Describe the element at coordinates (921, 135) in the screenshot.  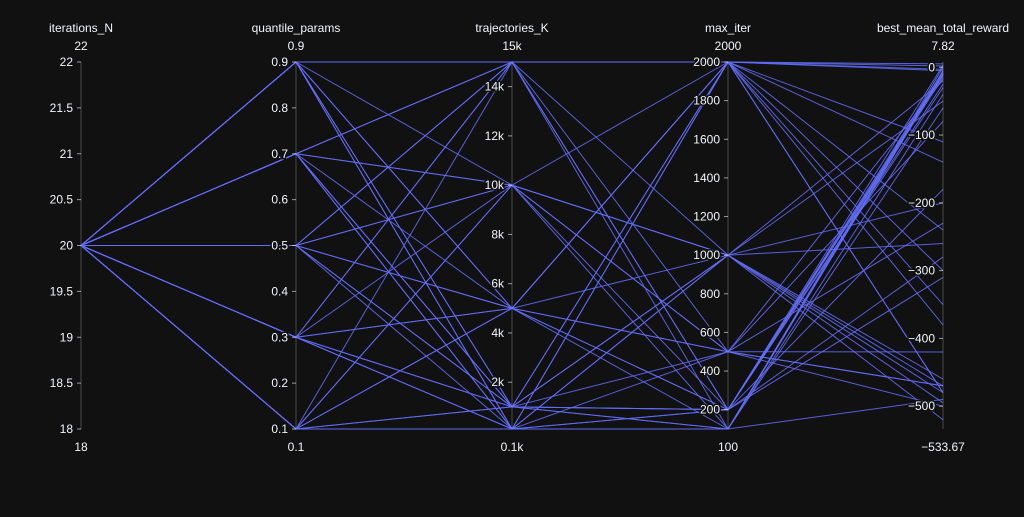
I see `tick-label: −100` at that location.